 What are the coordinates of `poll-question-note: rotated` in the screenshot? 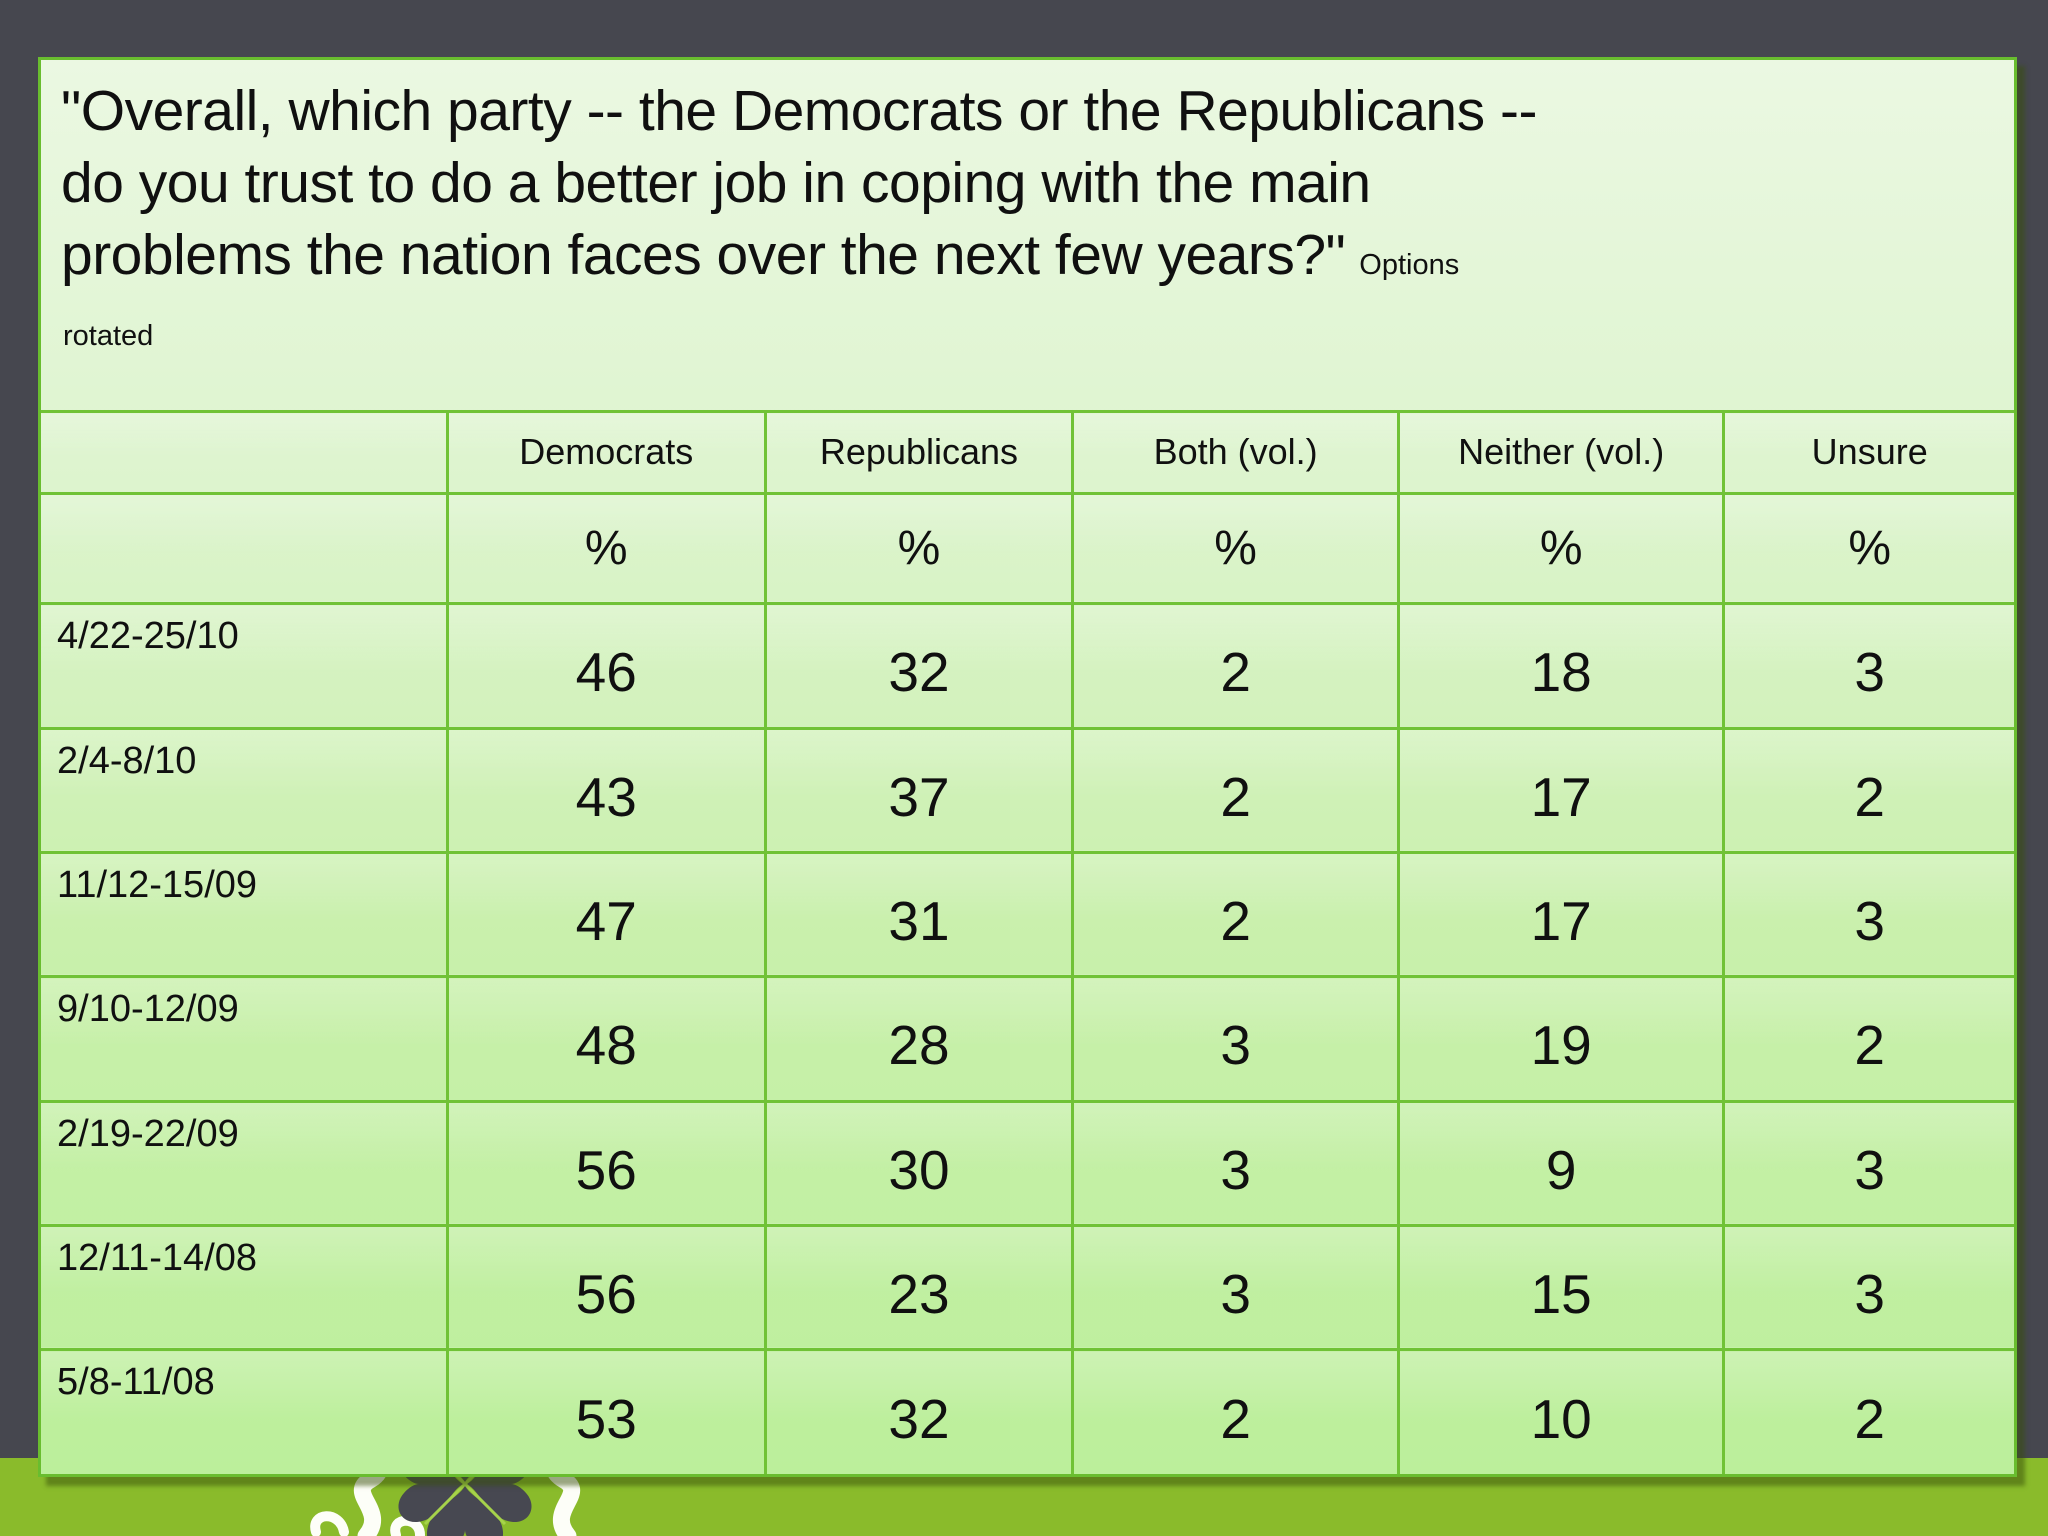 It's located at (108, 336).